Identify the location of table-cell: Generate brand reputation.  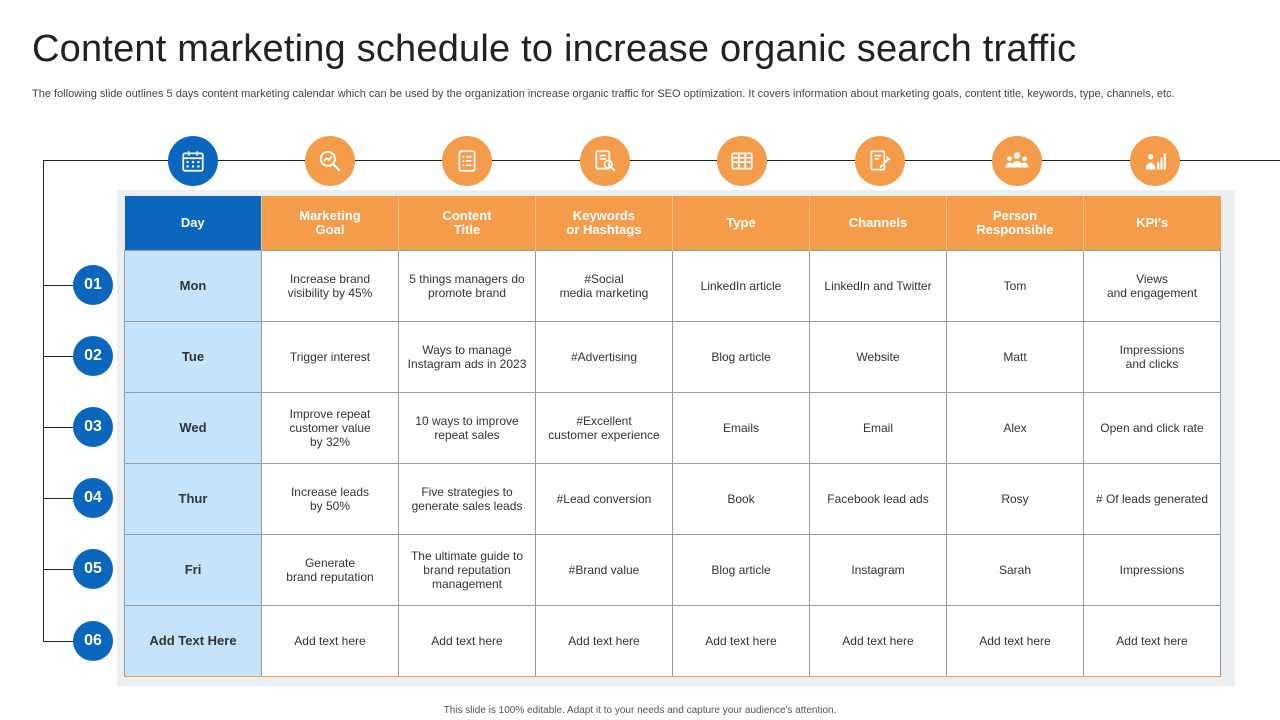
(330, 569).